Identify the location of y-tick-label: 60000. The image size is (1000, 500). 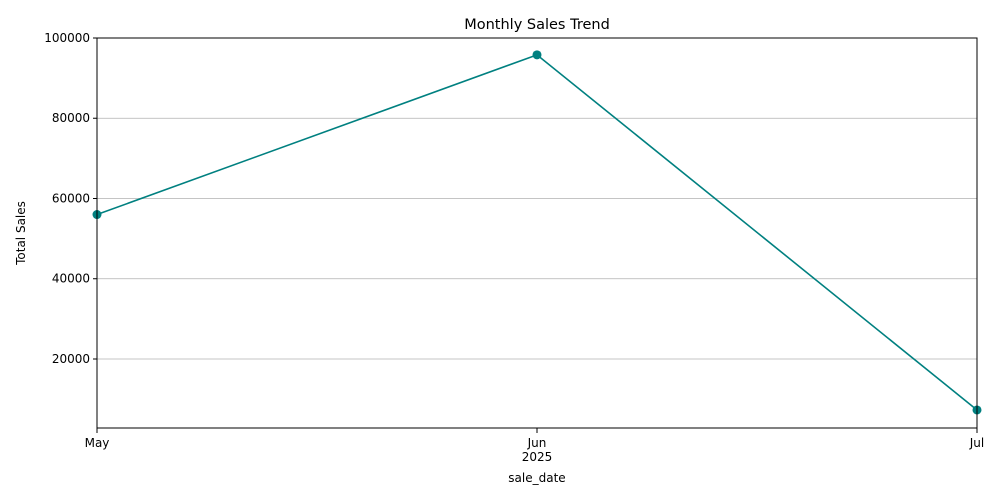
(71, 198).